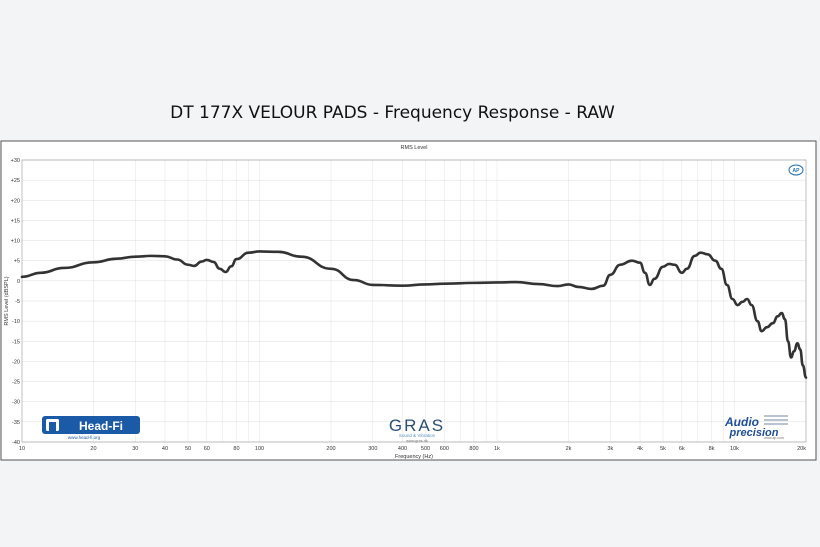 The width and height of the screenshot is (820, 547). What do you see at coordinates (236, 449) in the screenshot?
I see `x-tick-label: 80` at bounding box center [236, 449].